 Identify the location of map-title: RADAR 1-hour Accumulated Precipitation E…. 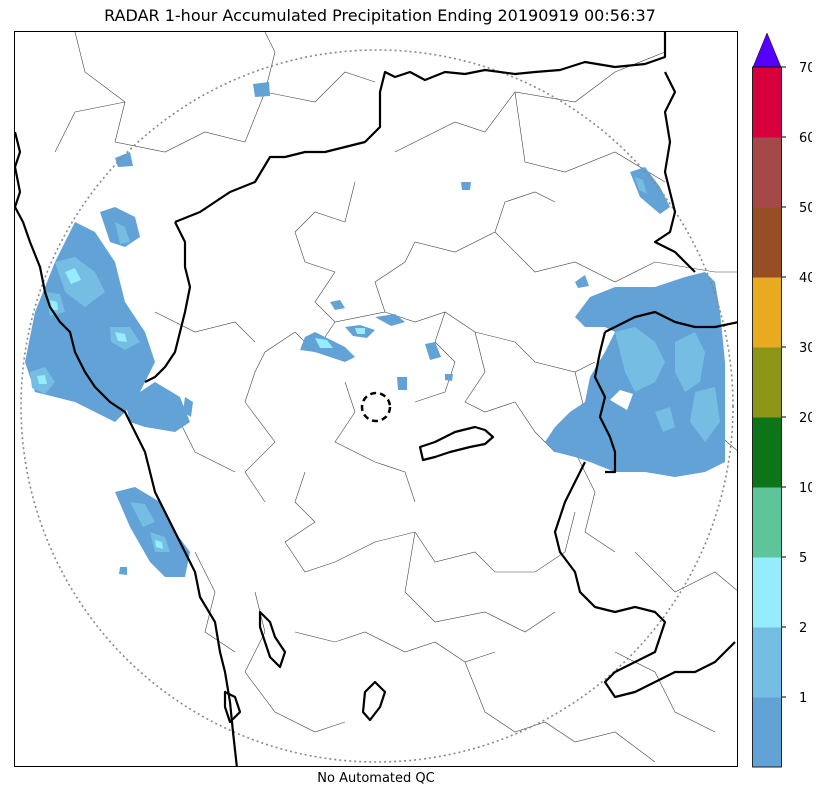
(380, 15).